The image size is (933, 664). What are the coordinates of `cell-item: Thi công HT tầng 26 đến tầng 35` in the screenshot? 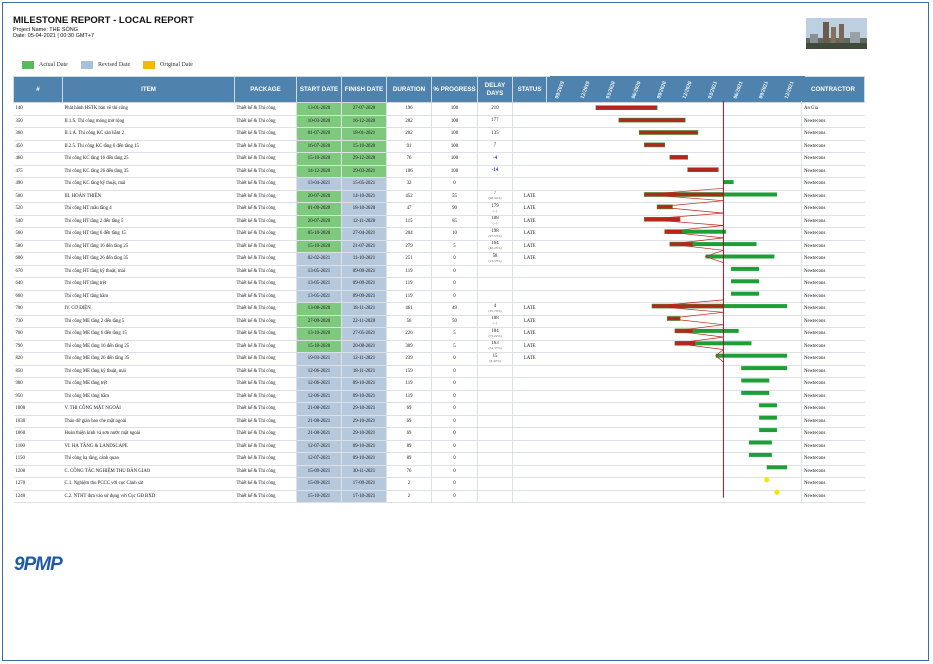 It's located at (148, 259).